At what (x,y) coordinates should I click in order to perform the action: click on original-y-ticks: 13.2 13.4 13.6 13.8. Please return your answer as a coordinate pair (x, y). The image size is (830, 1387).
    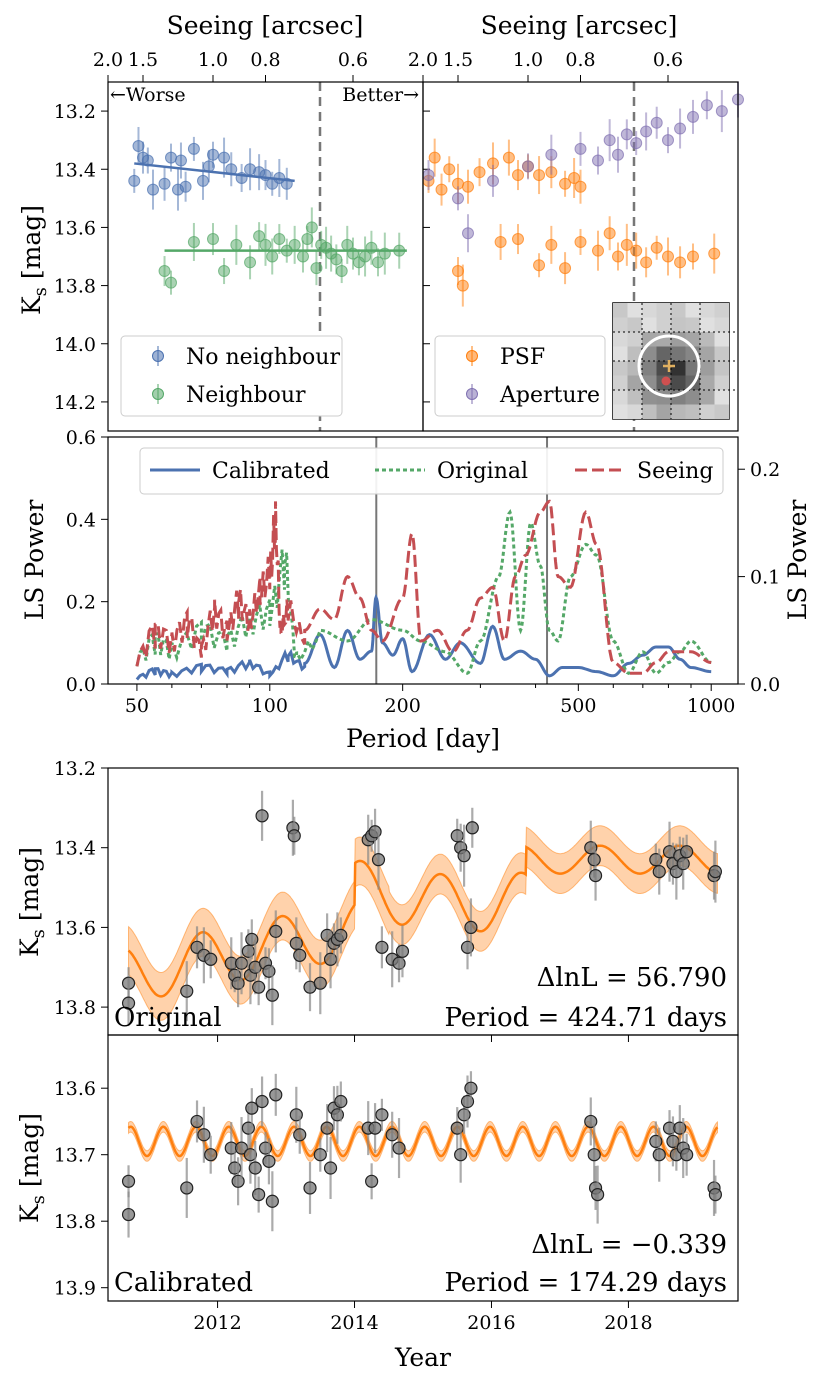
    Looking at the image, I should click on (81, 888).